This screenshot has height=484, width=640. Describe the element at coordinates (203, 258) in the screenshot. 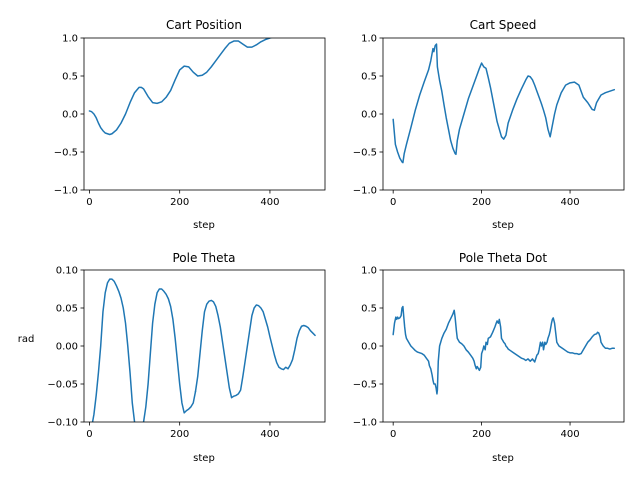

I see `subplot-title: Pole Theta` at that location.